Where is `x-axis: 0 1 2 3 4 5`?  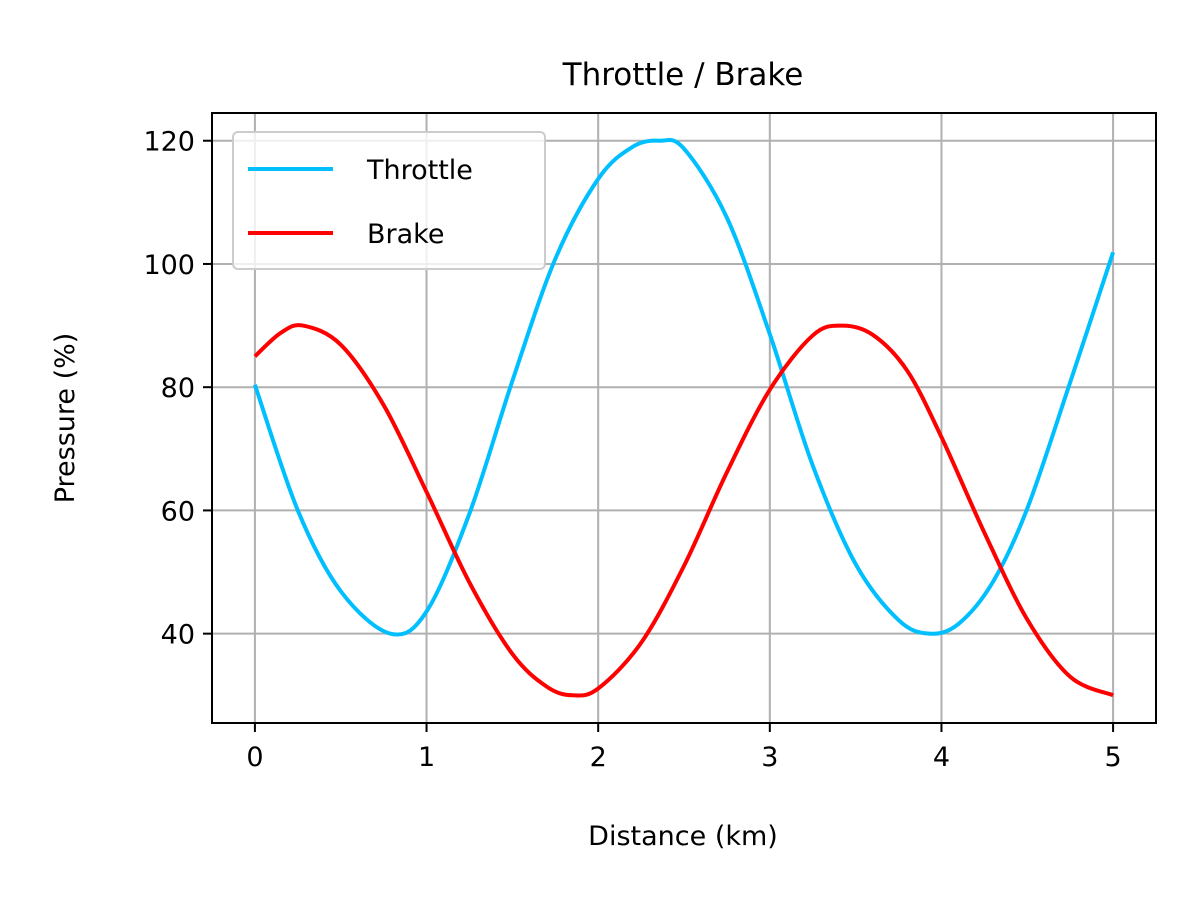 x-axis: 0 1 2 3 4 5 is located at coordinates (684, 748).